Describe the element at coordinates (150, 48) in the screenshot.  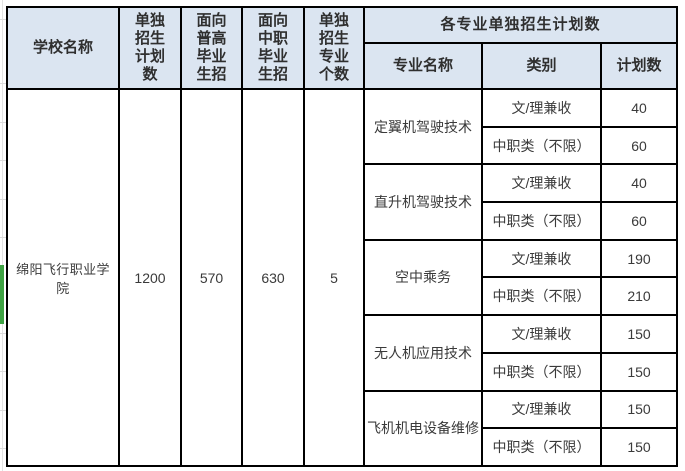
I see `header-plan-total: 单独 招生 计划 数` at that location.